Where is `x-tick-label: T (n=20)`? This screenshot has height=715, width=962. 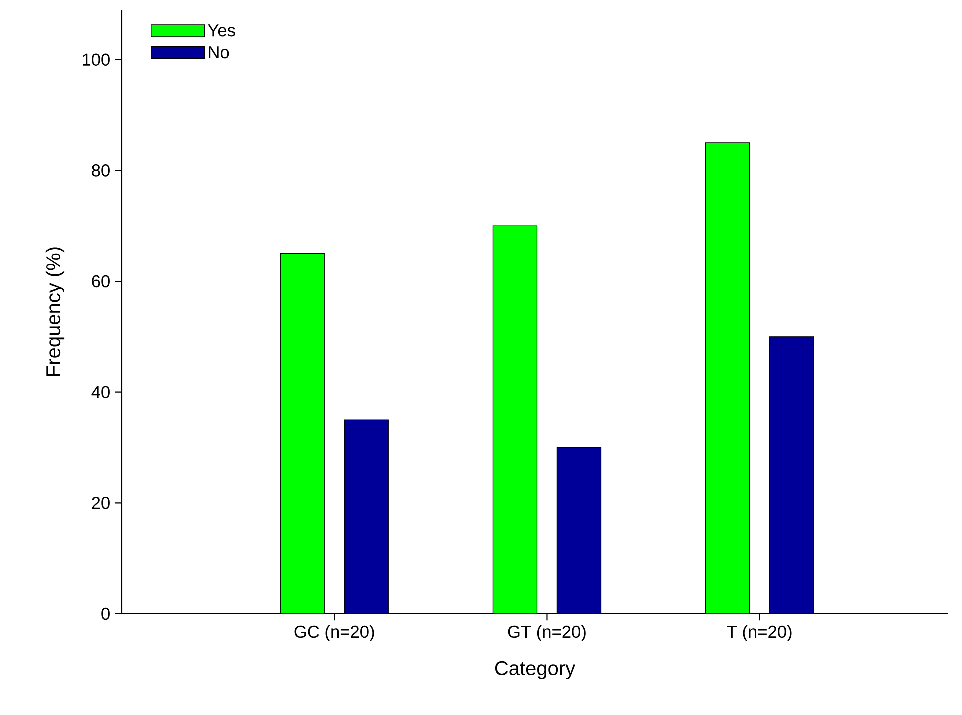
x-tick-label: T (n=20) is located at coordinates (759, 633).